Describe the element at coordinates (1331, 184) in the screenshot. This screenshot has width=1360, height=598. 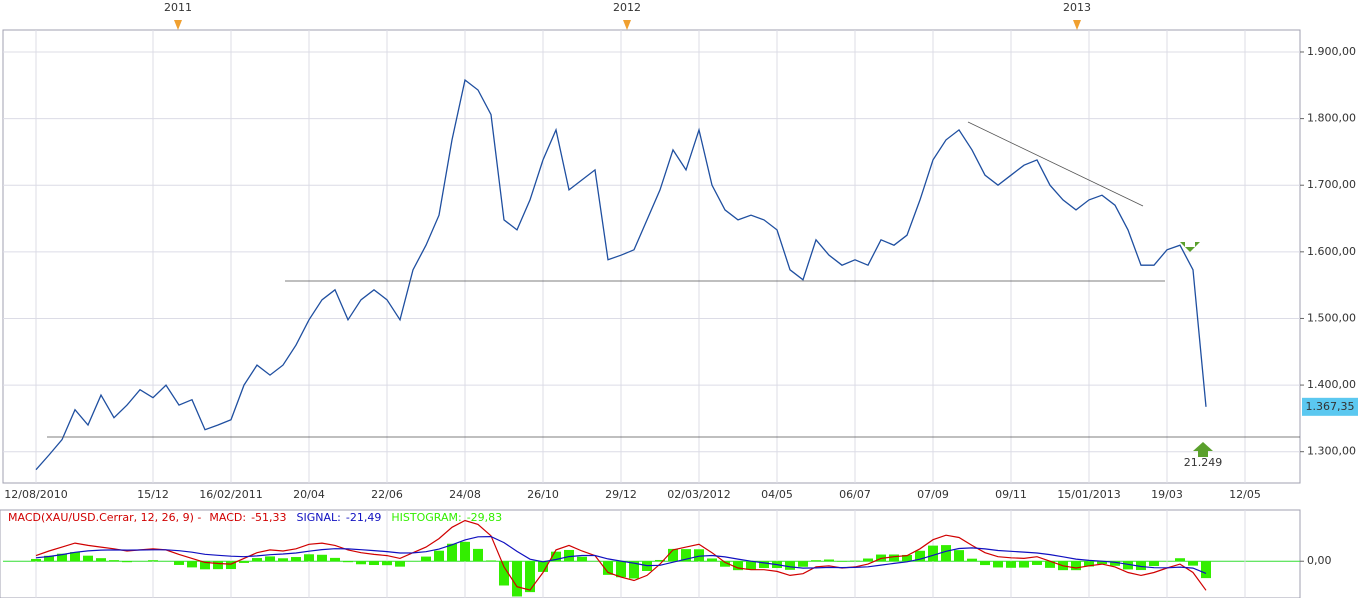
I see `y-tick-label: 1.700,00` at that location.